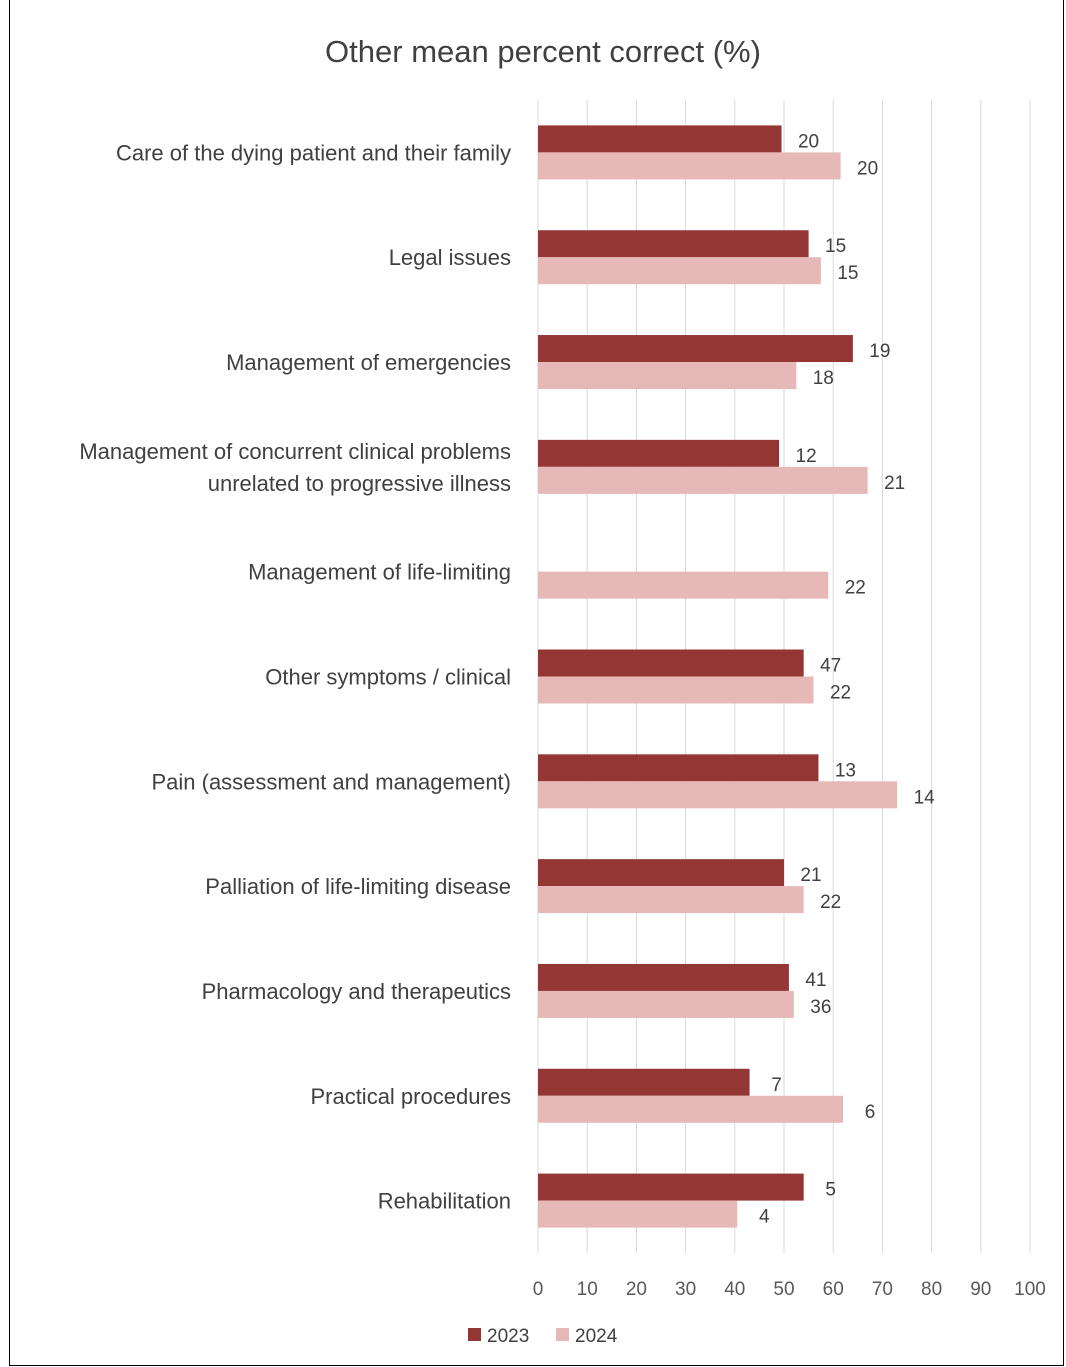 The height and width of the screenshot is (1367, 1066). Describe the element at coordinates (474, 1334) in the screenshot. I see `legend-swatch-2023` at that location.